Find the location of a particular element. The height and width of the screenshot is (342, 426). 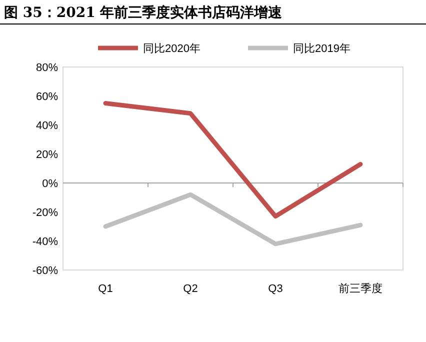

y-tick-label: 40% is located at coordinates (47, 126).